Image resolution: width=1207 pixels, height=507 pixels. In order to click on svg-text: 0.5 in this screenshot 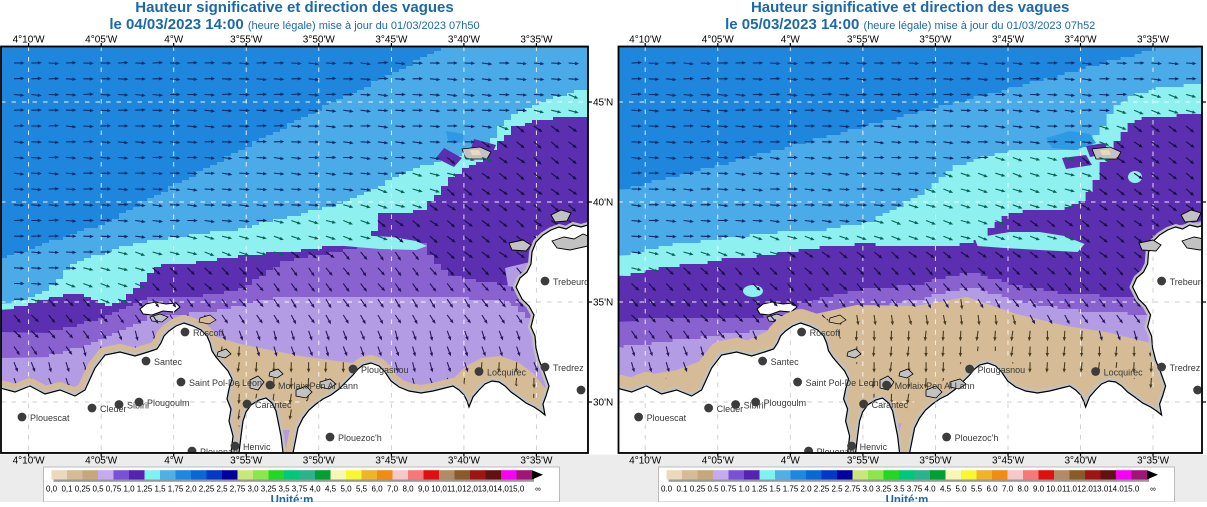, I will do `click(713, 489)`.